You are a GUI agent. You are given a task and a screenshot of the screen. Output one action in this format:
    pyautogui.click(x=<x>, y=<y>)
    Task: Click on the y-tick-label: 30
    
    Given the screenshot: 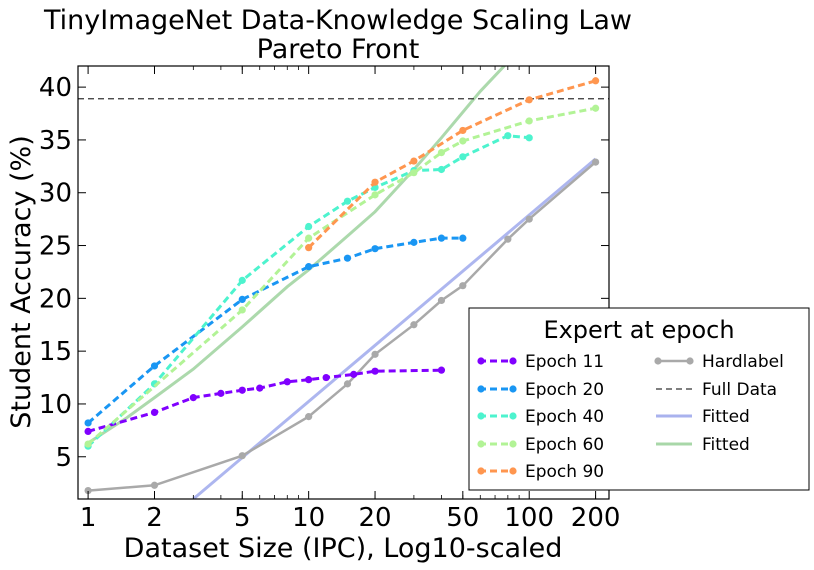 What is the action you would take?
    pyautogui.click(x=55, y=194)
    